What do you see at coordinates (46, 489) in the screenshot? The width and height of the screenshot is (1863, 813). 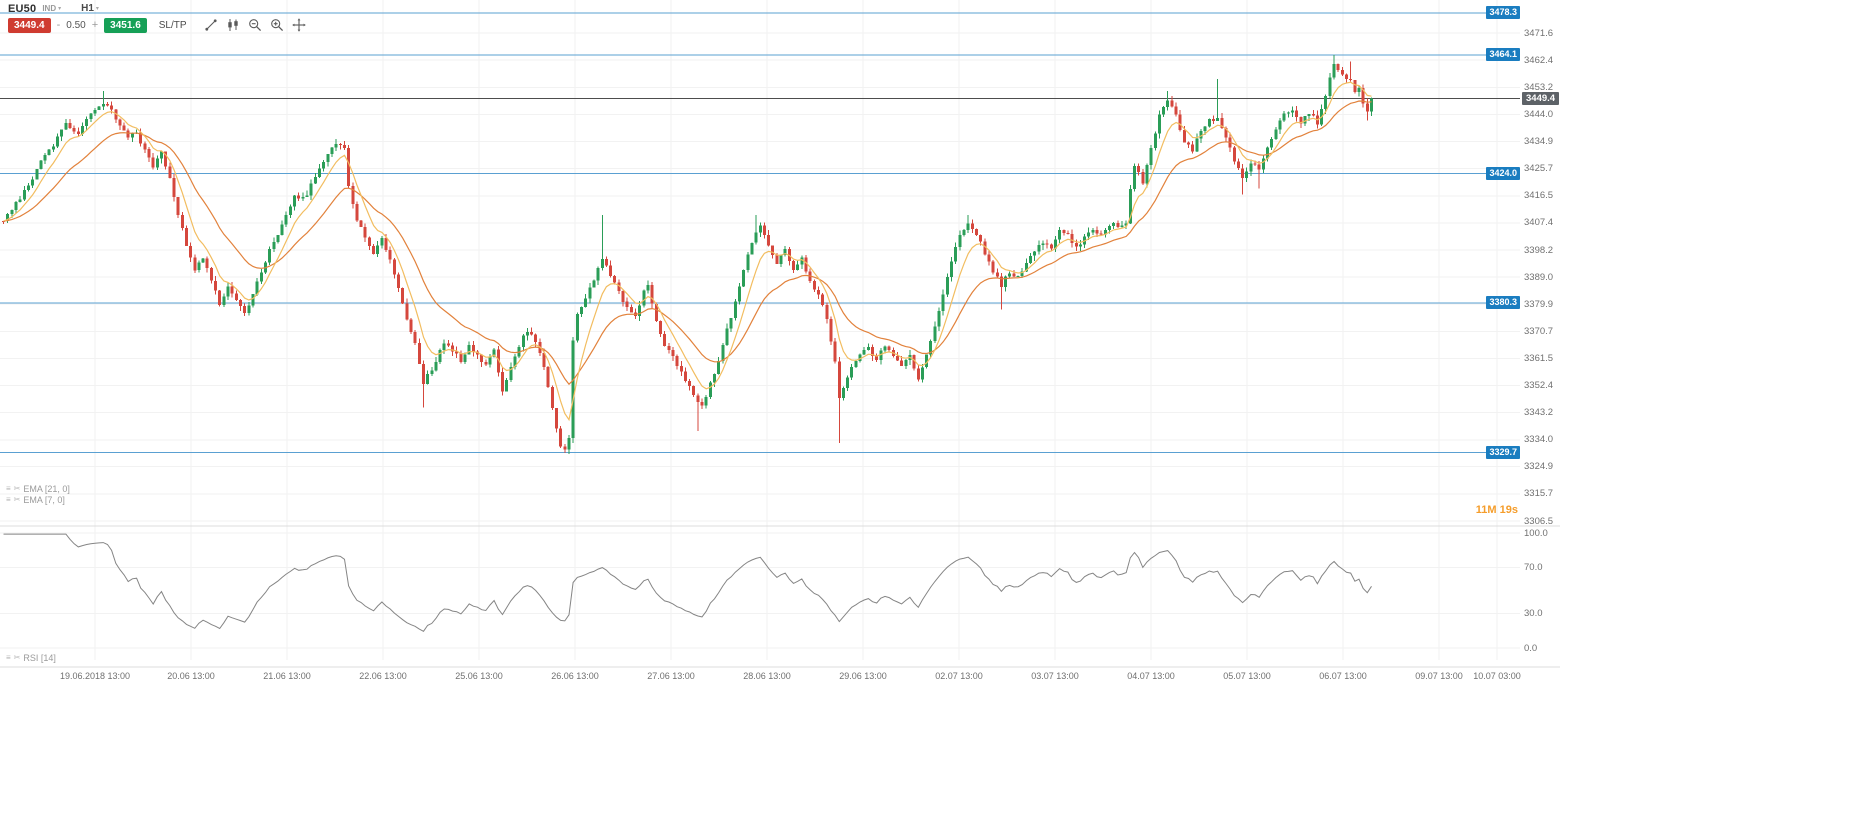 I see `ema21-legend-label: EMA [21, 0]` at bounding box center [46, 489].